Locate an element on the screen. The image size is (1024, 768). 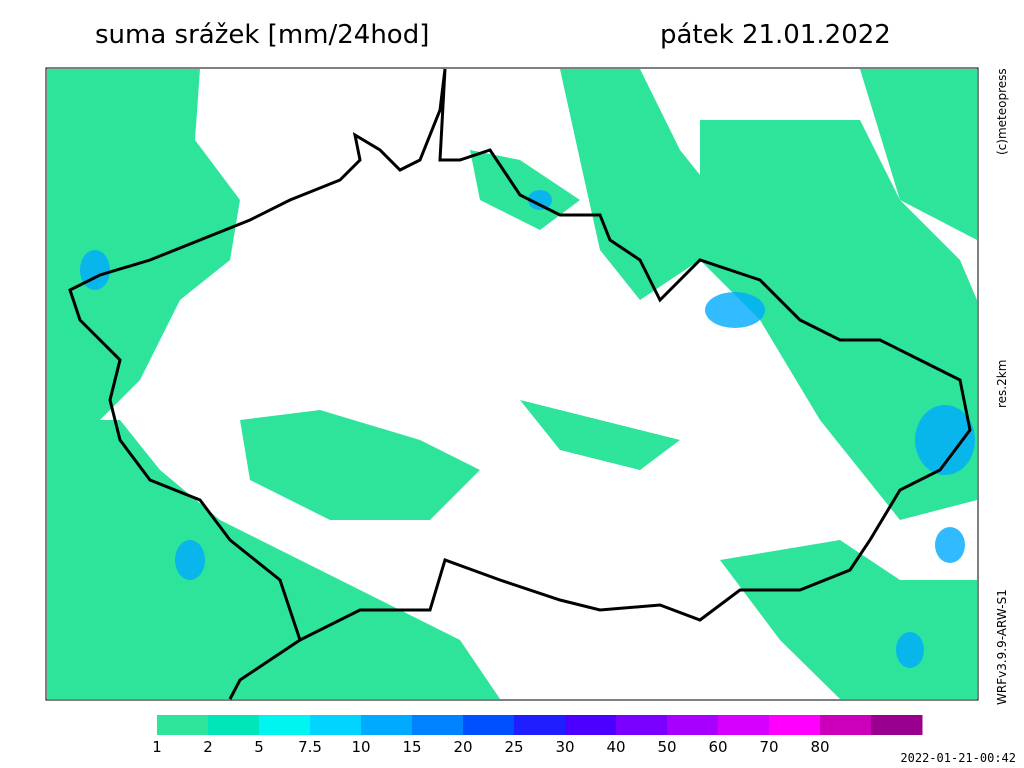
resolution: res.2km is located at coordinates (1002, 384).